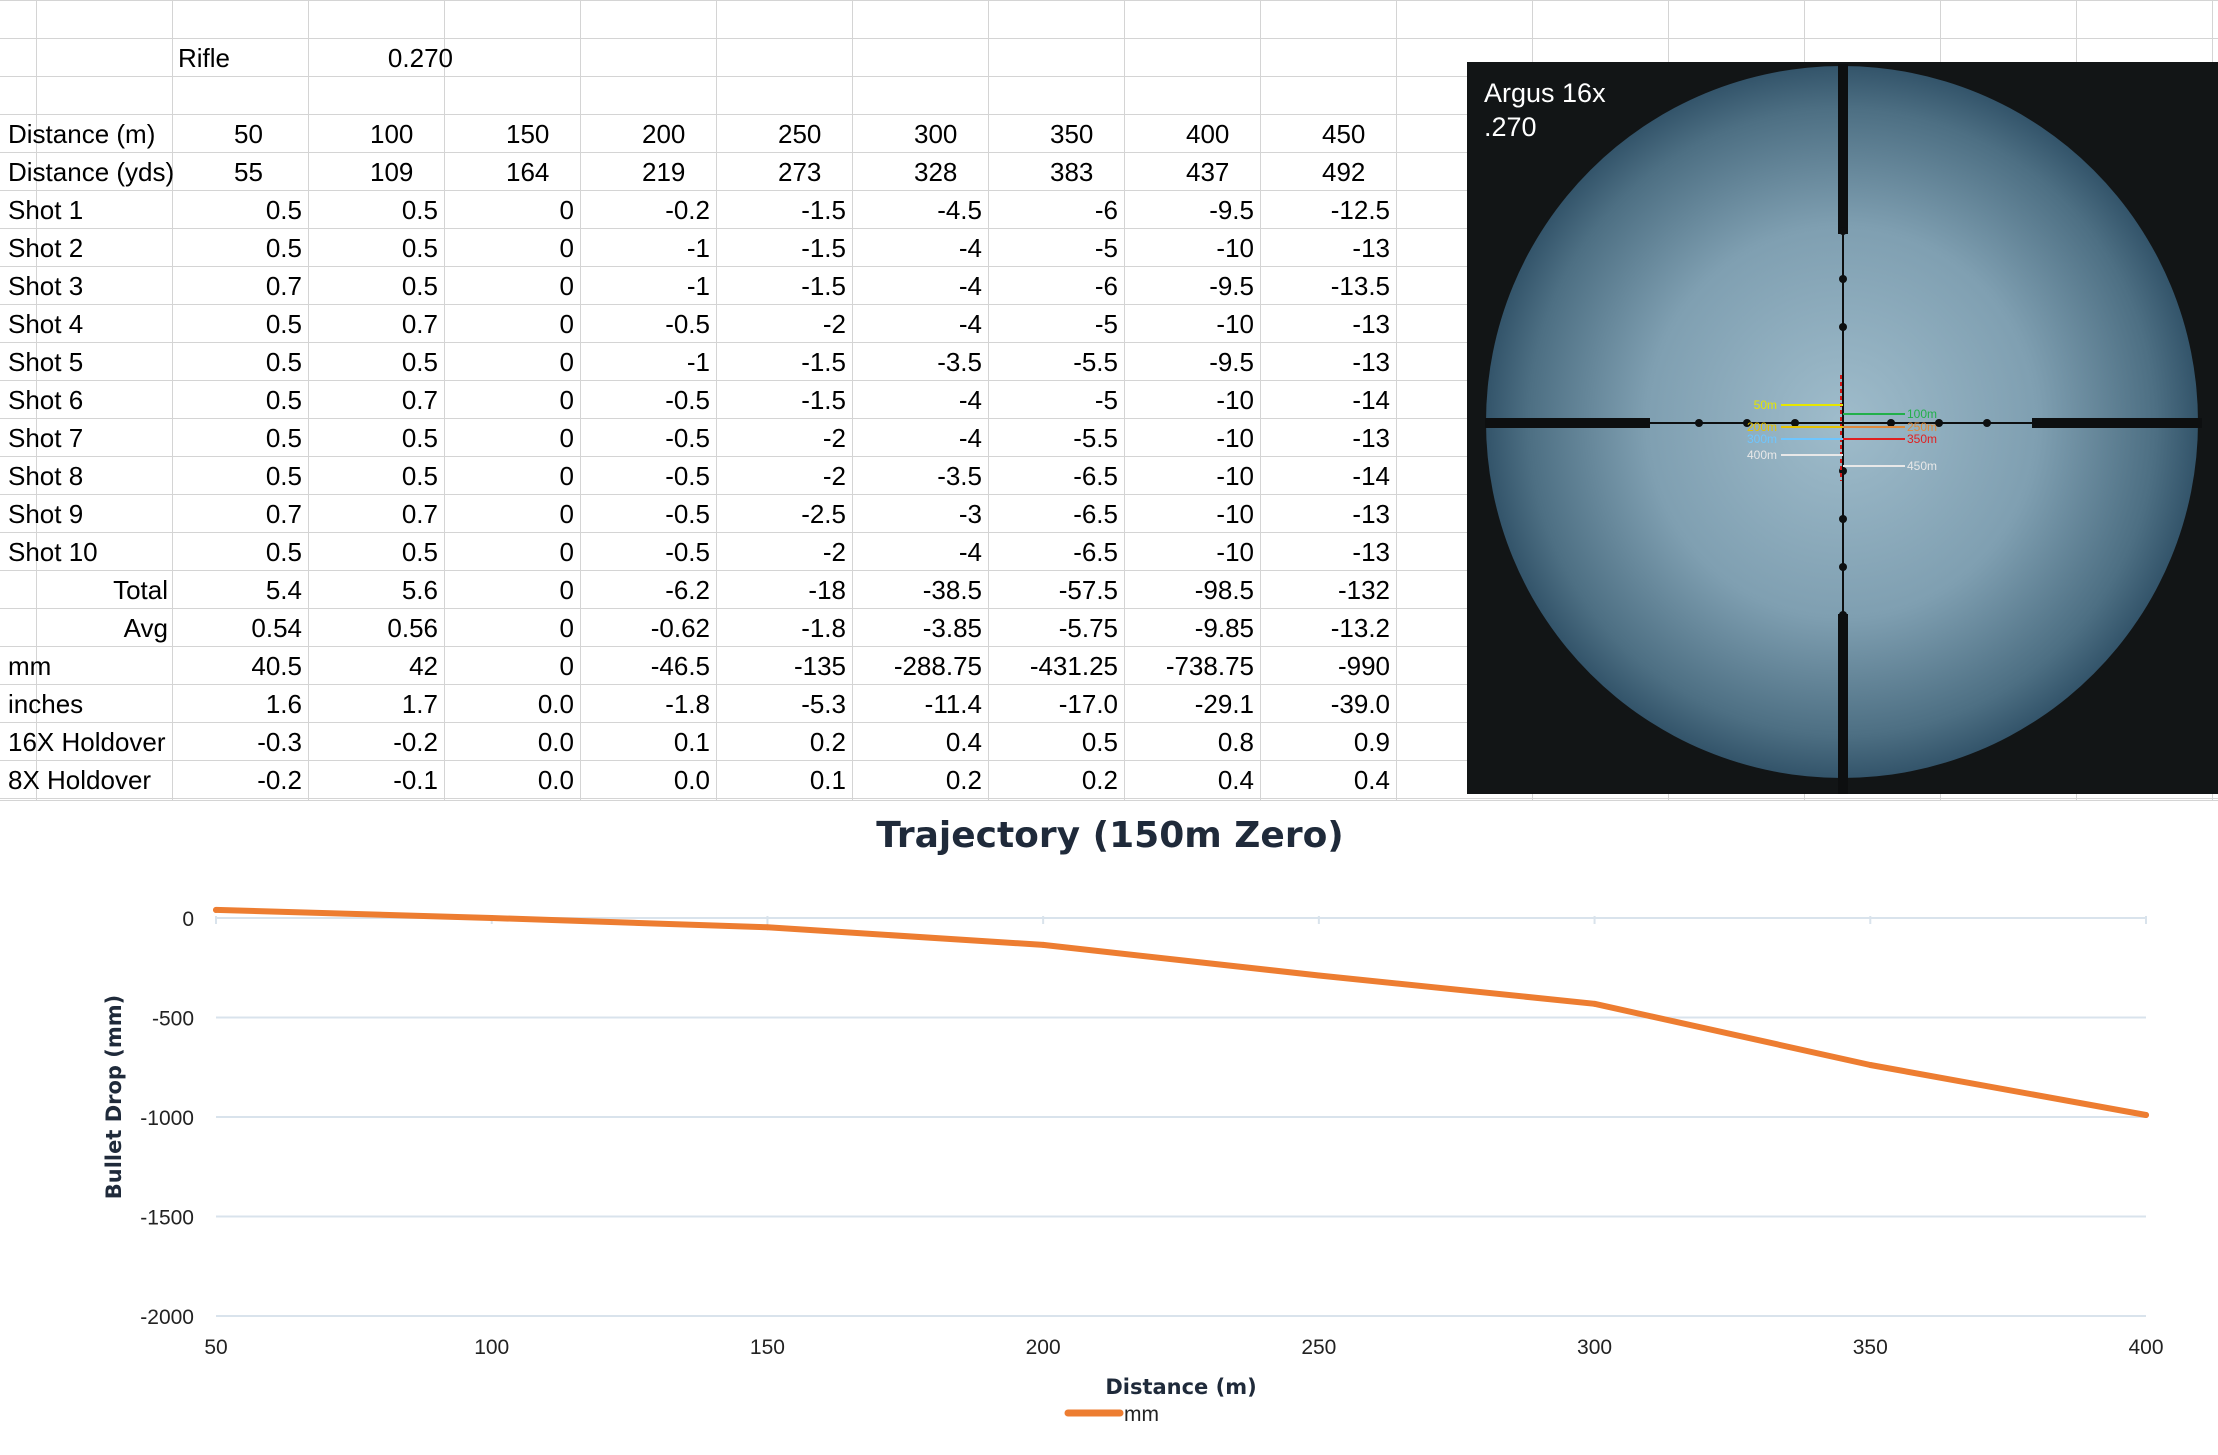 This screenshot has height=1455, width=2218. I want to click on data-cell: 0.54, so click(276, 628).